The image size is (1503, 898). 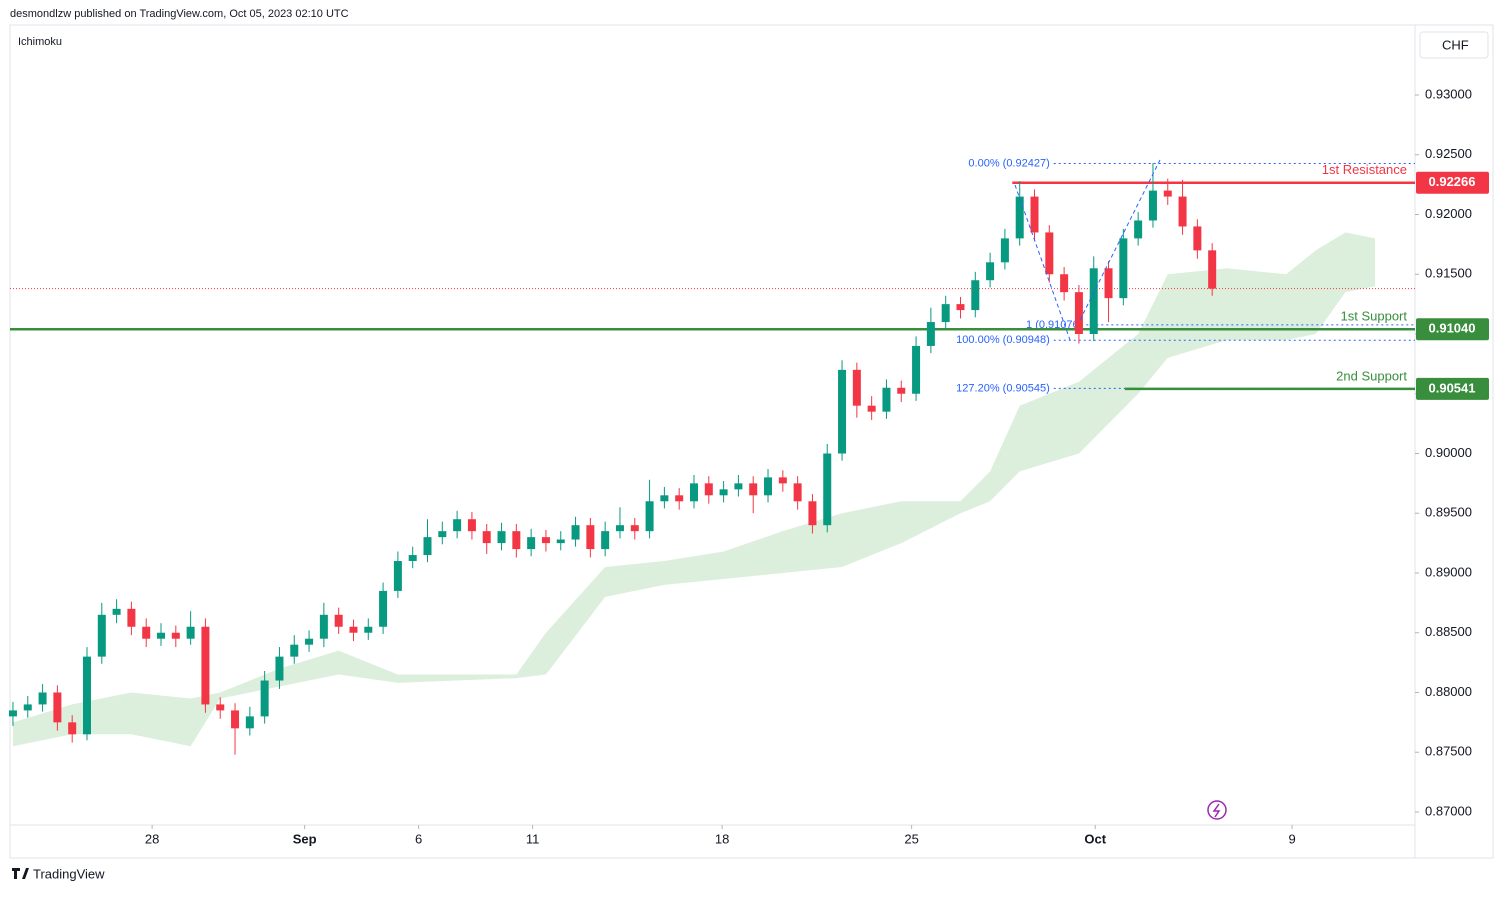 What do you see at coordinates (722, 838) in the screenshot?
I see `x-tick-label: 18` at bounding box center [722, 838].